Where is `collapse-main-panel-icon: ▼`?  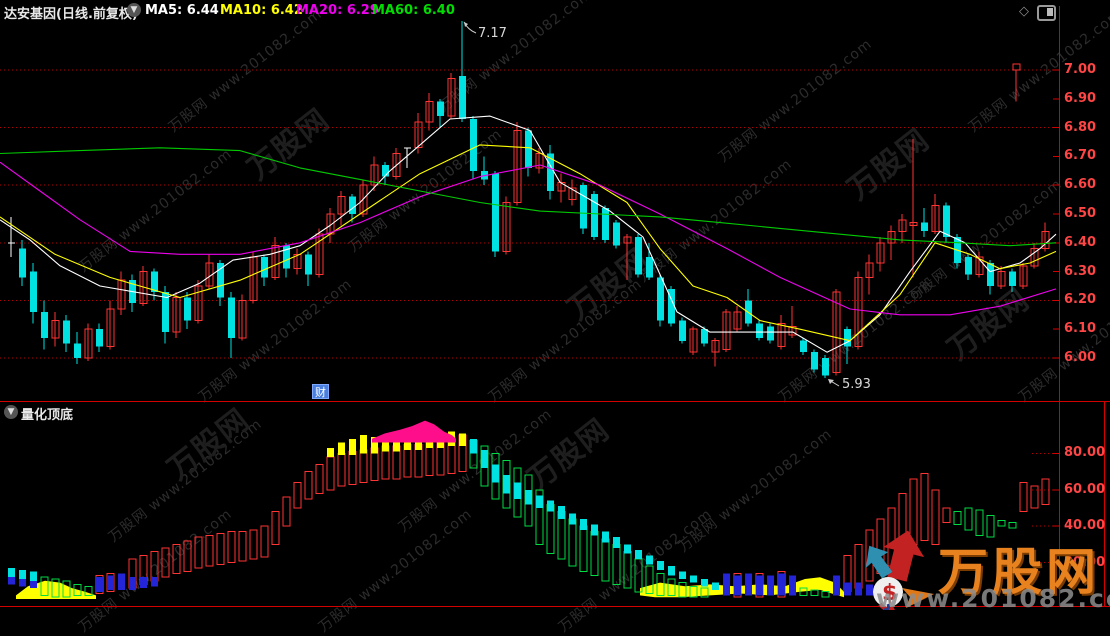 collapse-main-panel-icon: ▼ is located at coordinates (134, 10).